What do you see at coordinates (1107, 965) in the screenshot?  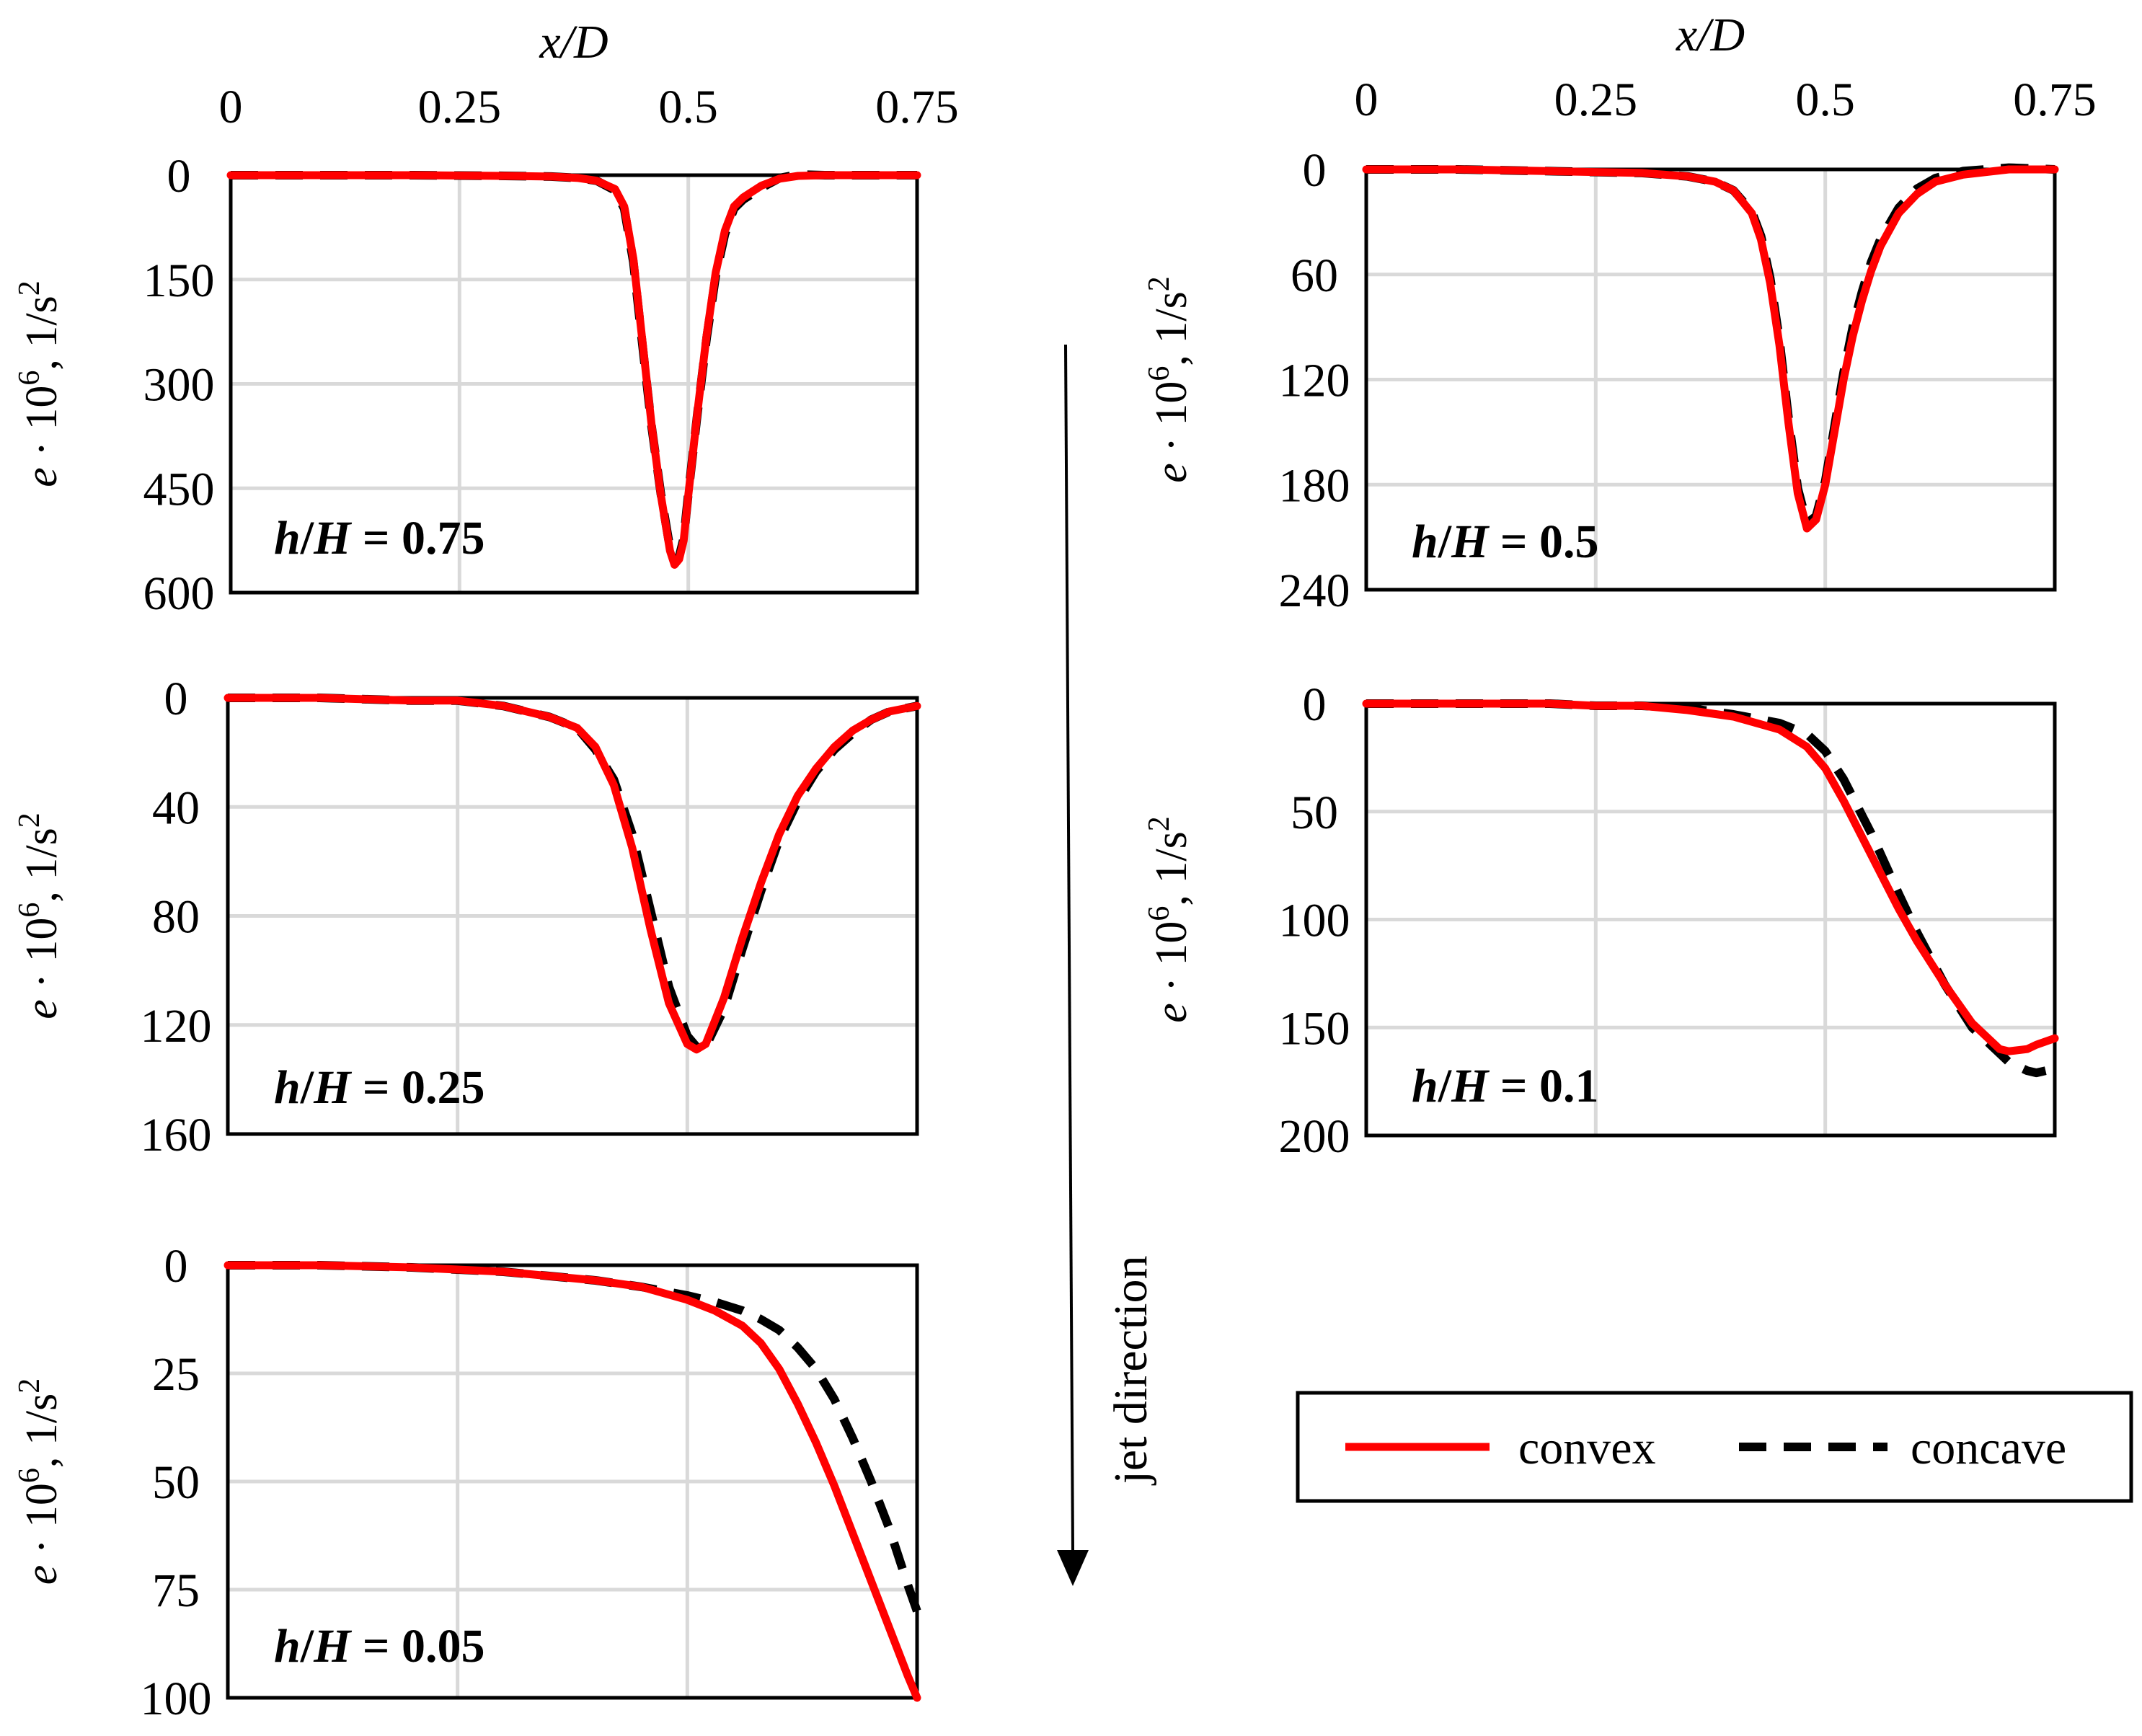 I see `jet-direction-arrow: jet direction` at bounding box center [1107, 965].